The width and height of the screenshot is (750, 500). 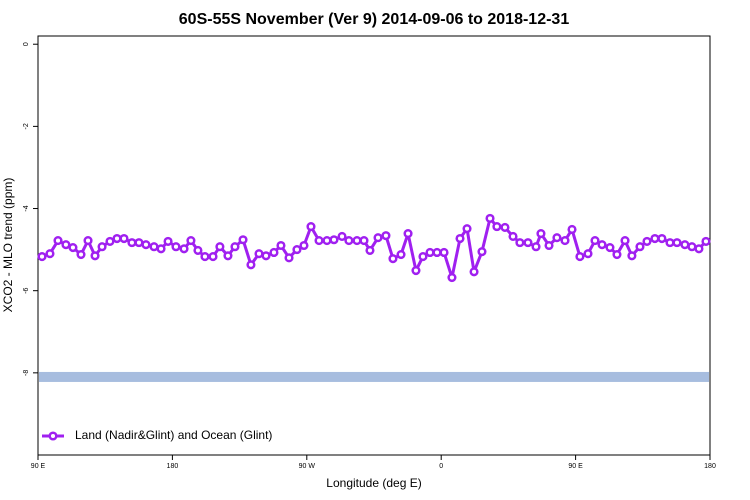 I want to click on y-tick-label: 0, so click(x=26, y=44).